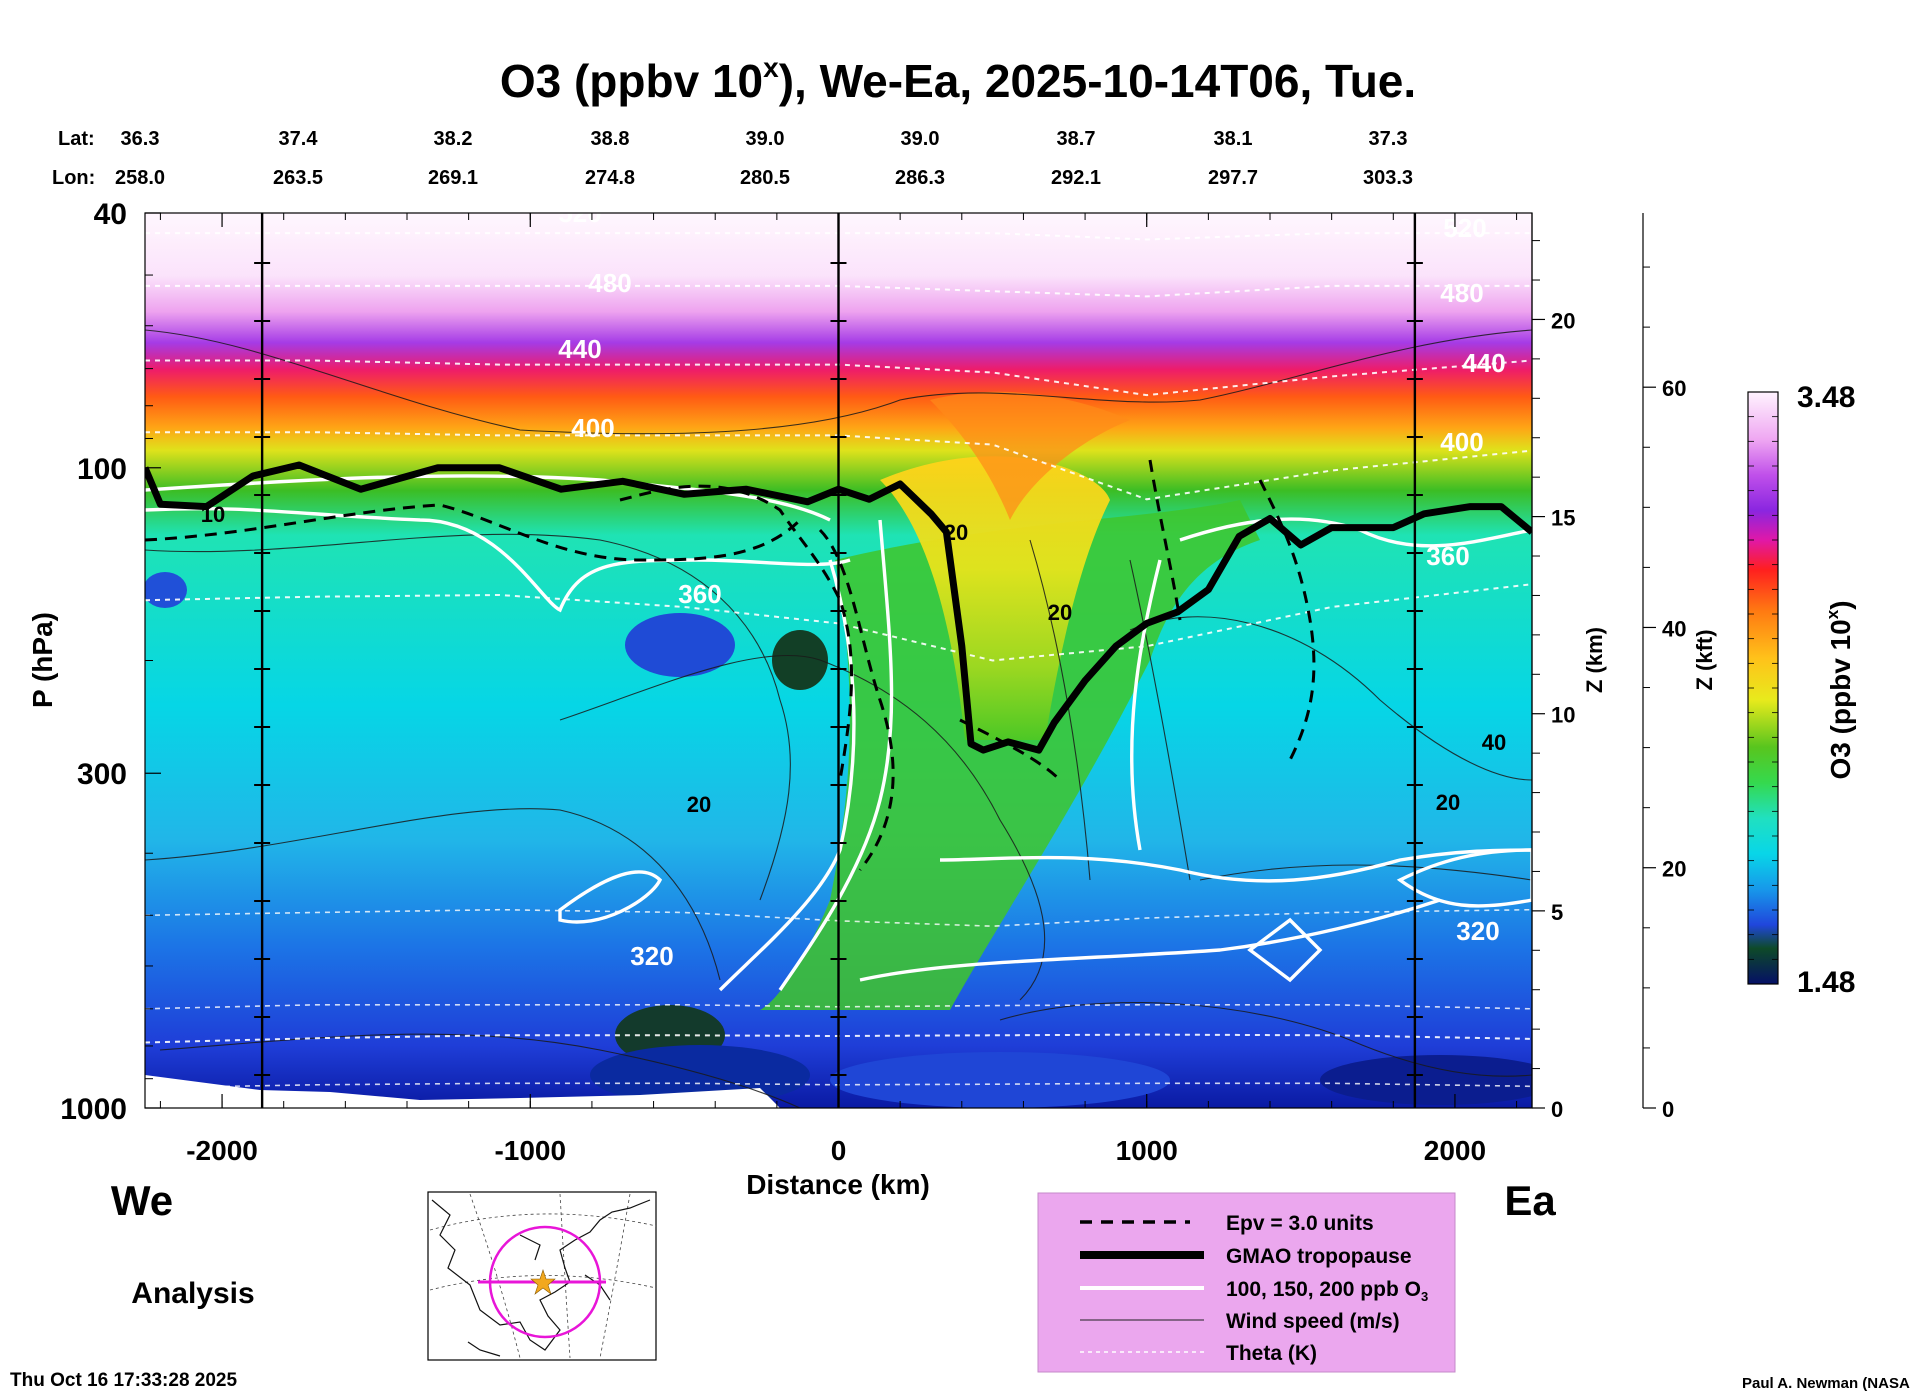 The width and height of the screenshot is (1926, 1394). I want to click on lon-value: 292.1, so click(1076, 178).